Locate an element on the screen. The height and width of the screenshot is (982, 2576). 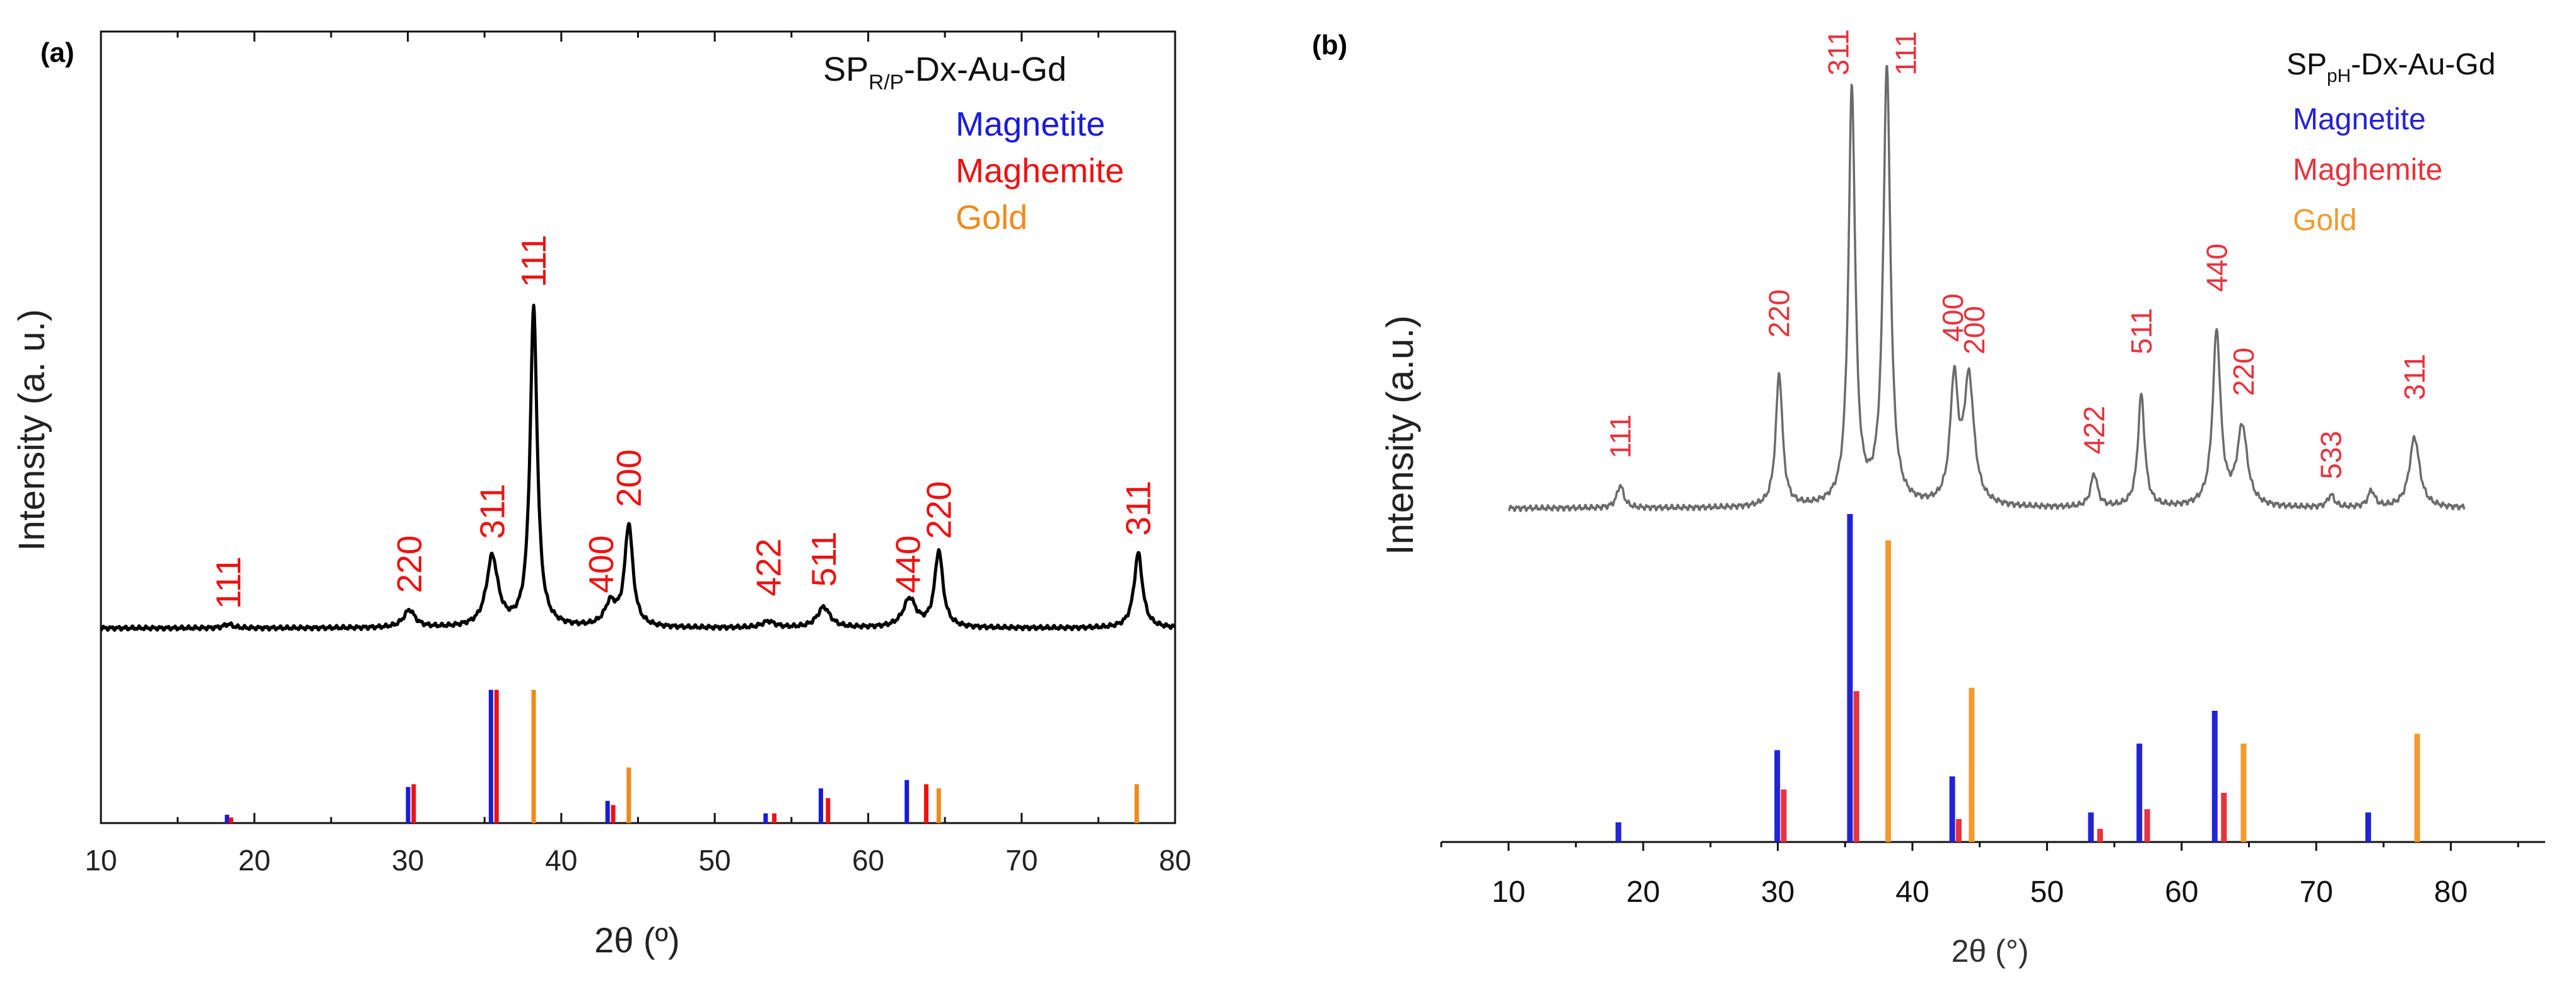
chart-b-legend-magnetite: Magnetite is located at coordinates (2359, 120).